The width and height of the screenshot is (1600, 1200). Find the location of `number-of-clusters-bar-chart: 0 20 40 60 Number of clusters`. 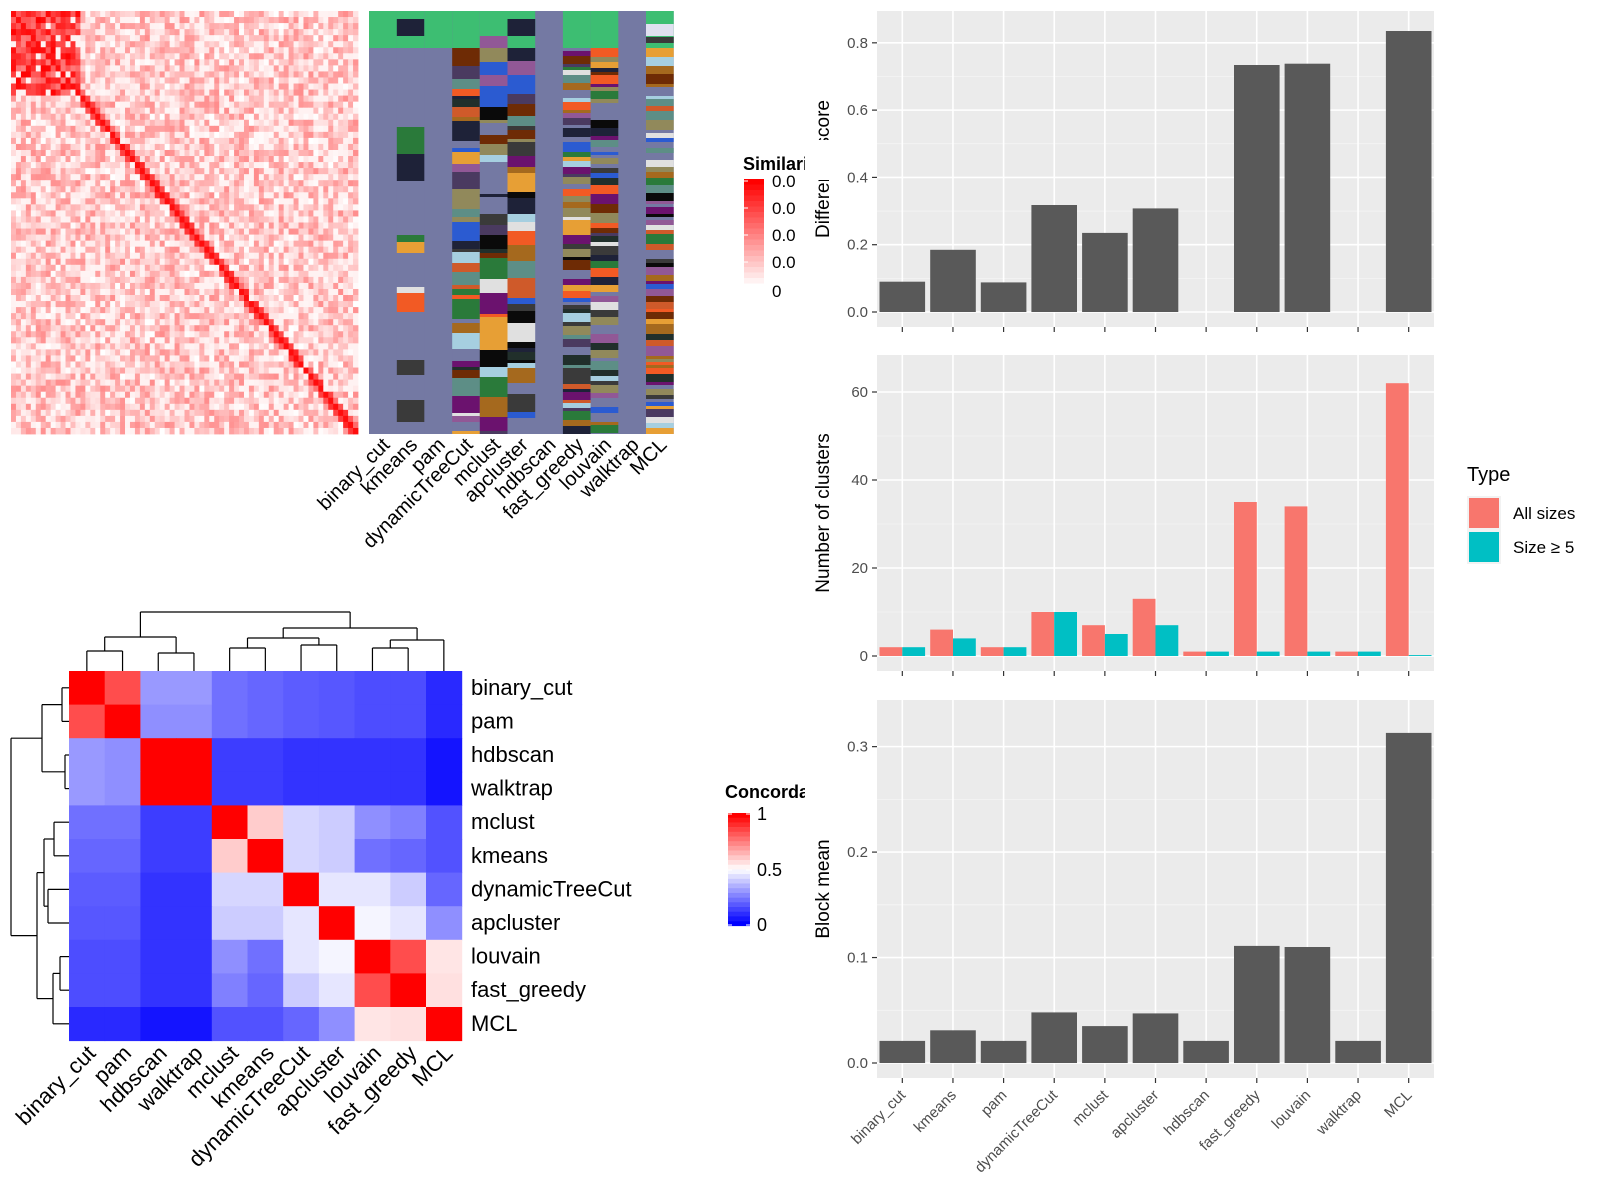

number-of-clusters-bar-chart: 0 20 40 60 Number of clusters is located at coordinates (1123, 515).